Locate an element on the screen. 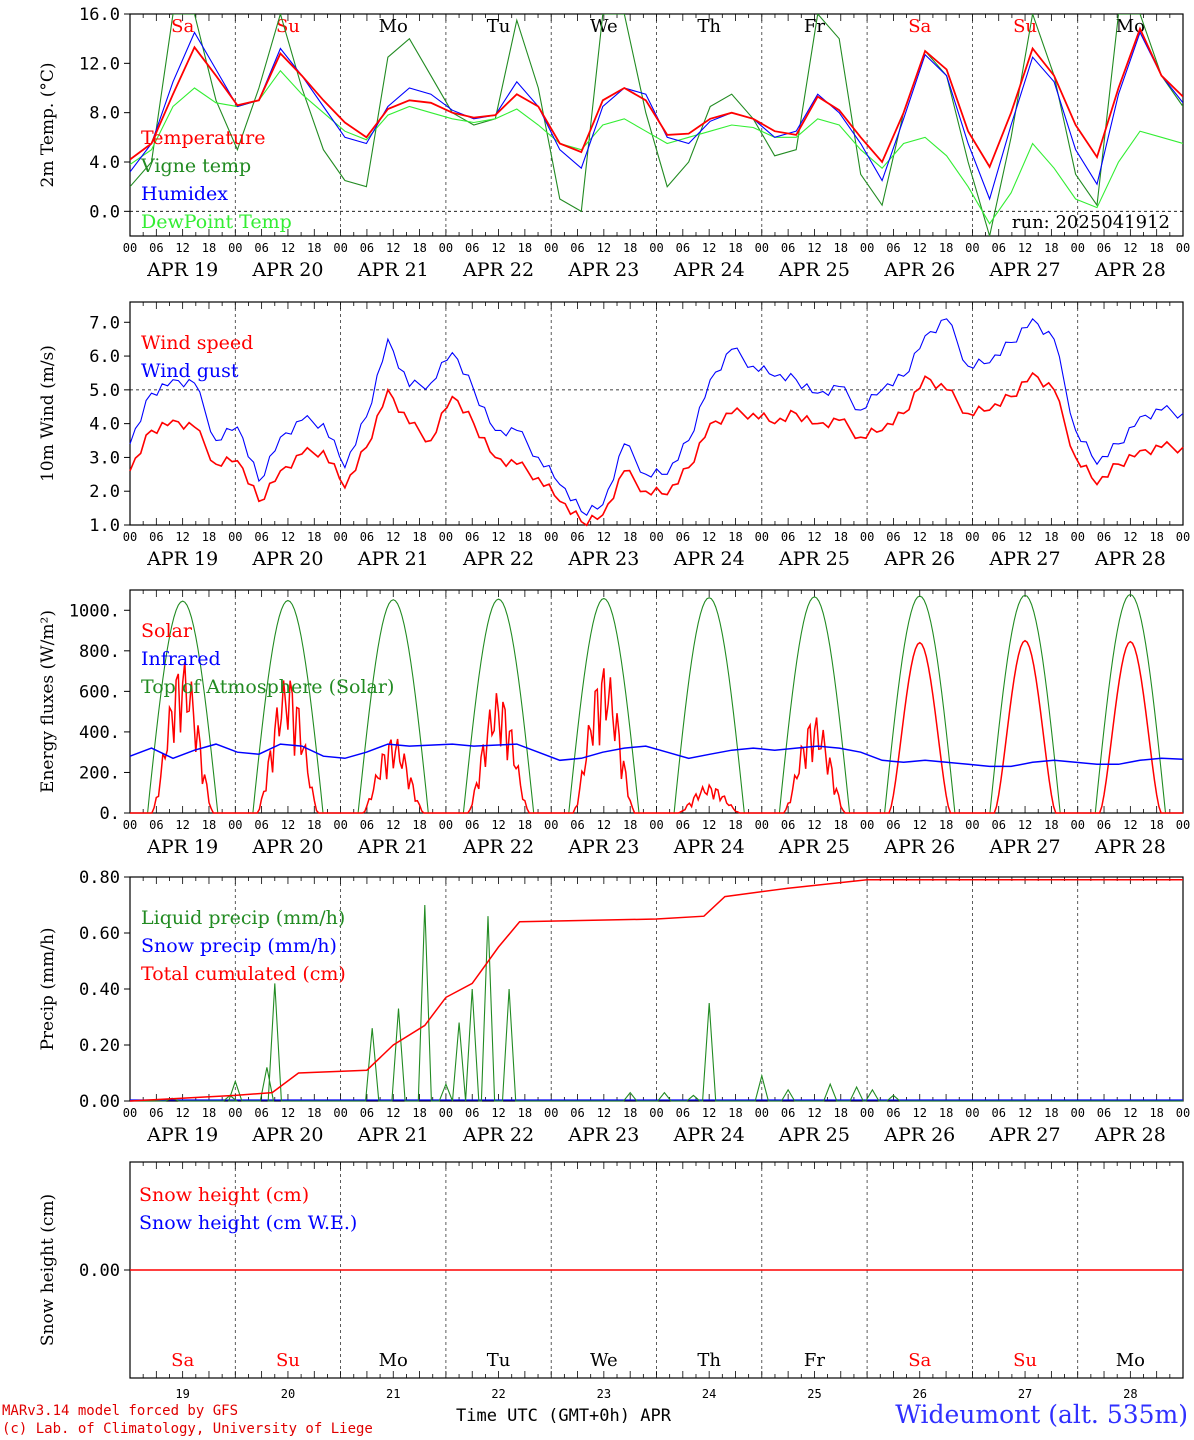 The image size is (1194, 1440). date-number: 19 is located at coordinates (182, 1394).